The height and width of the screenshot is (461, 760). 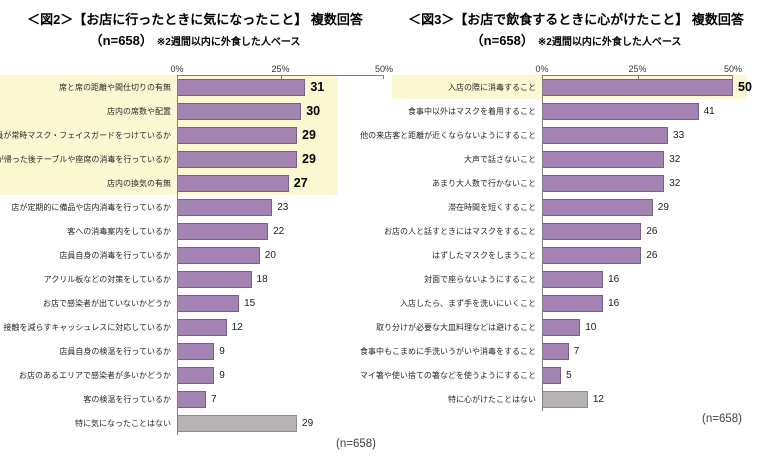 I want to click on bar-row: 対面で座らないようにすること 16, so click(x=576, y=279).